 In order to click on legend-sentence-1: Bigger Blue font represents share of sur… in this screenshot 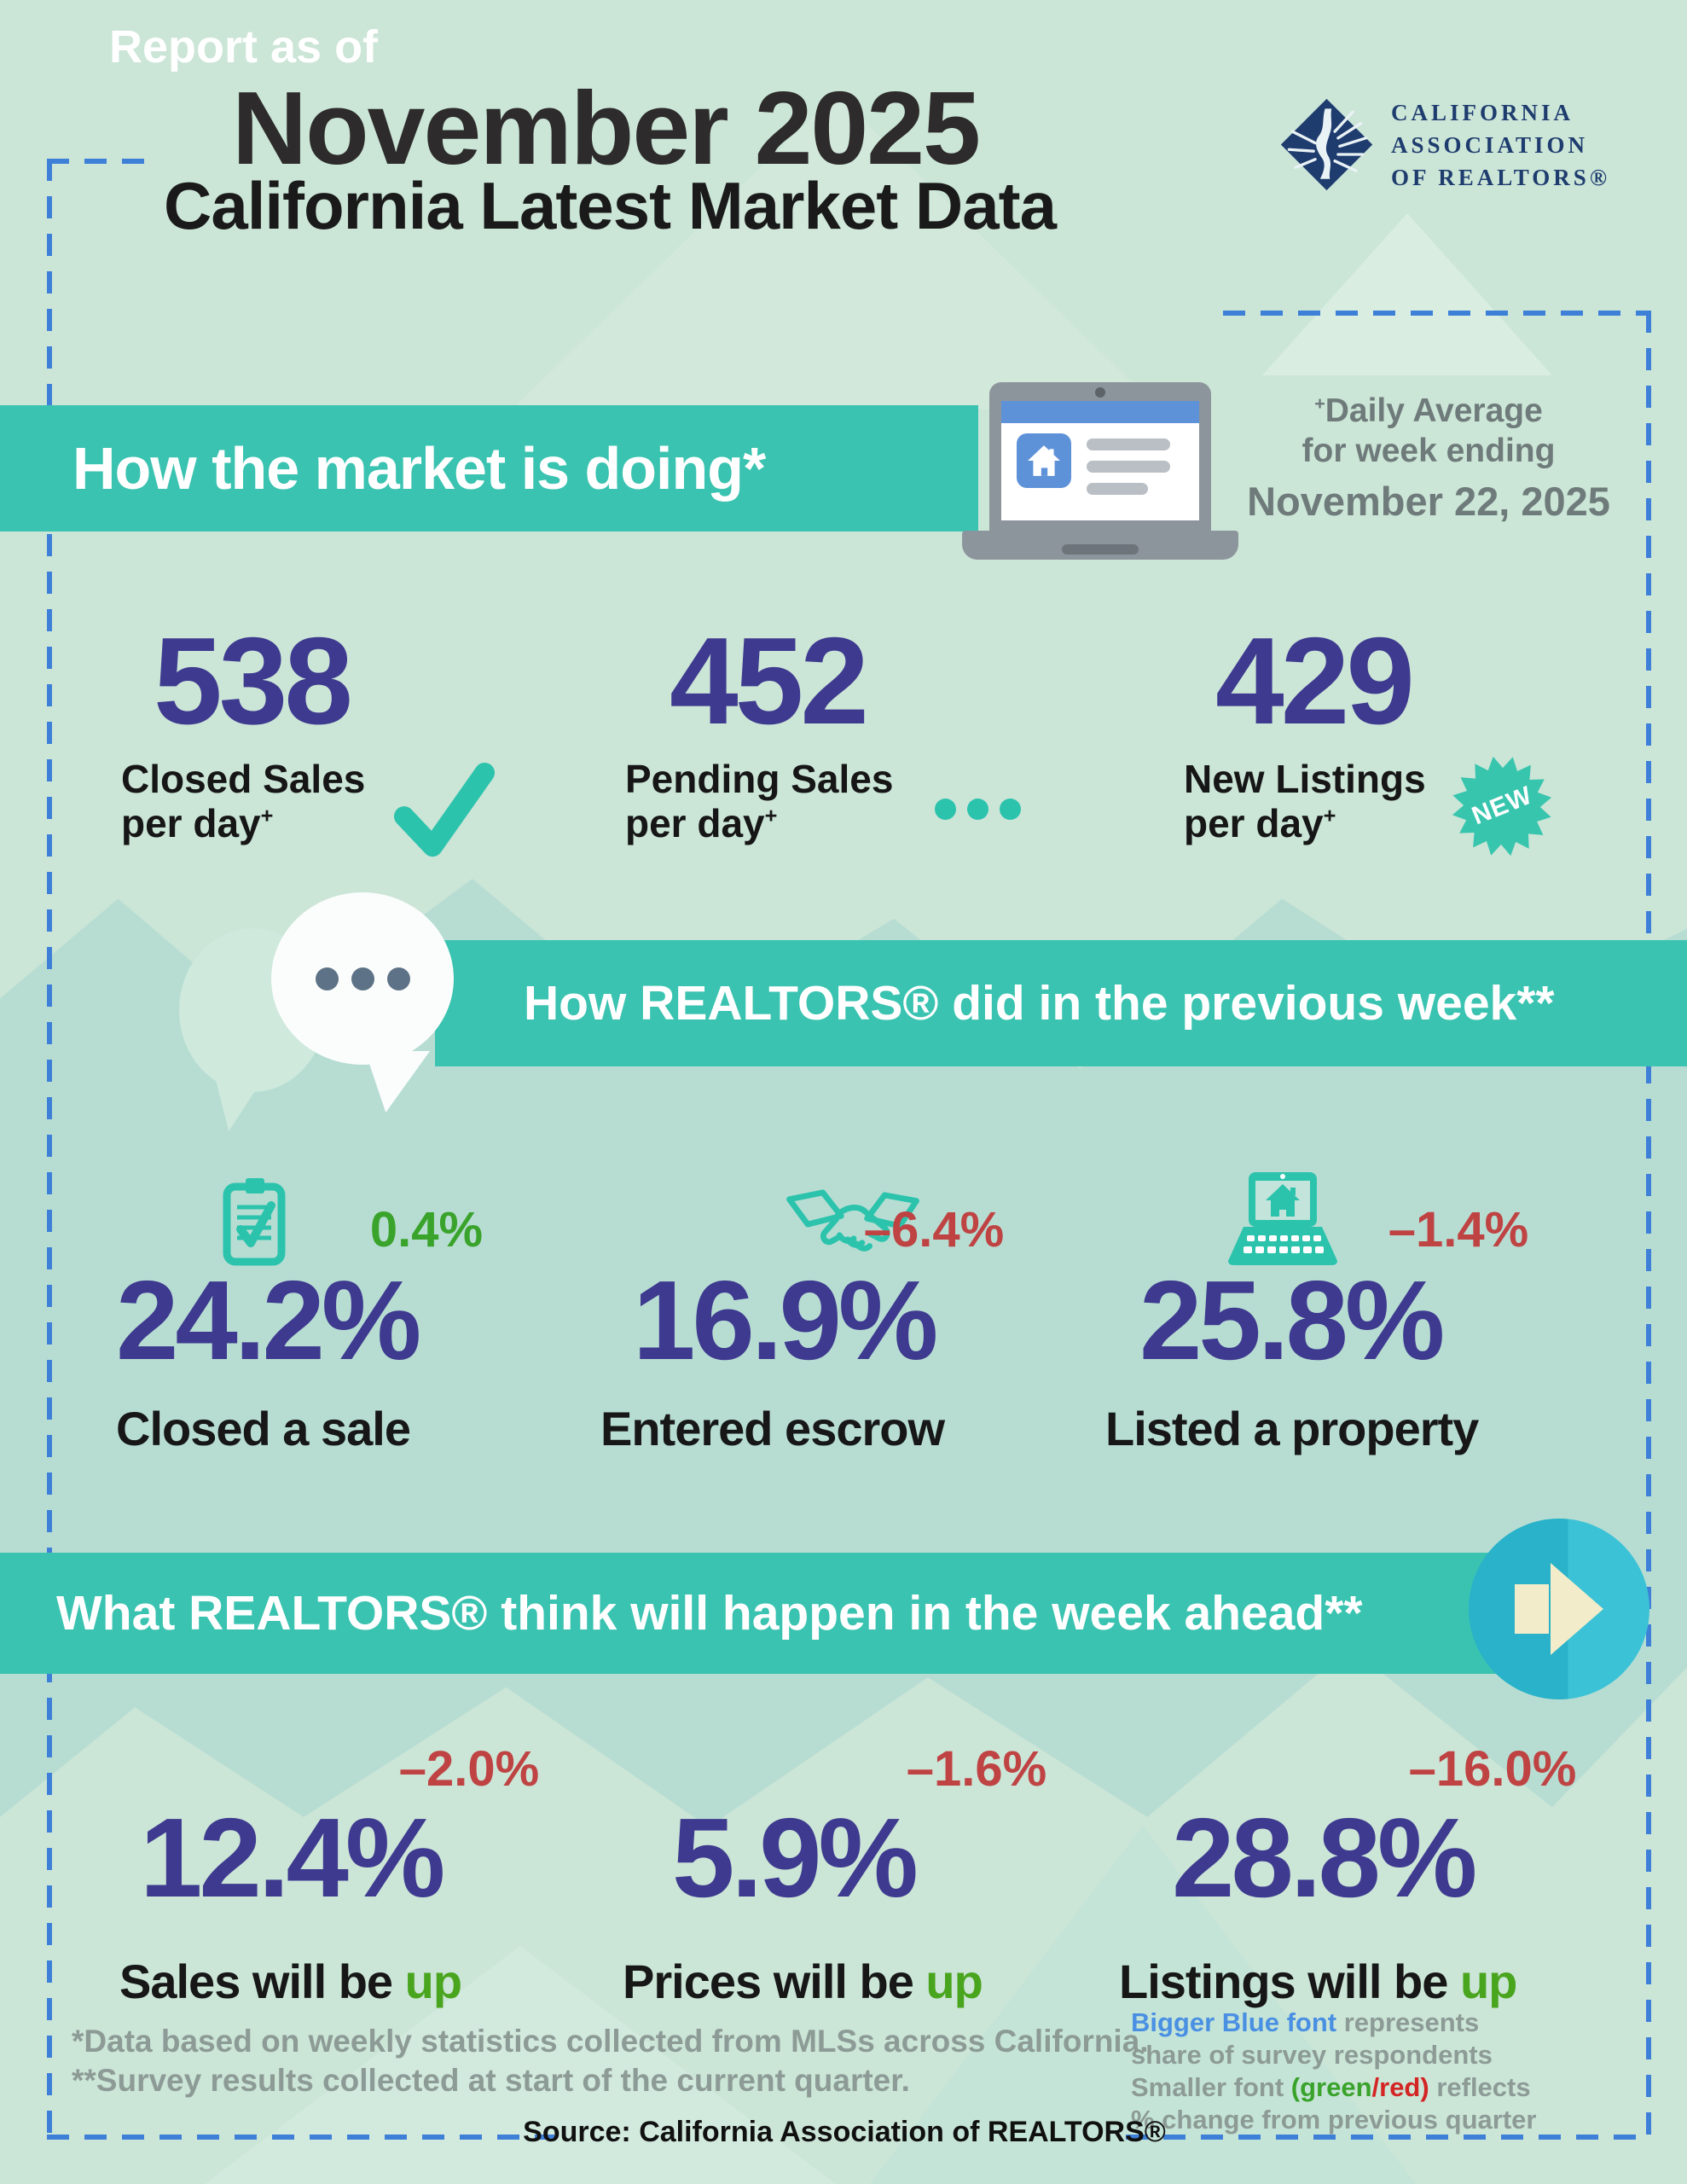, I will do `click(1312, 2039)`.